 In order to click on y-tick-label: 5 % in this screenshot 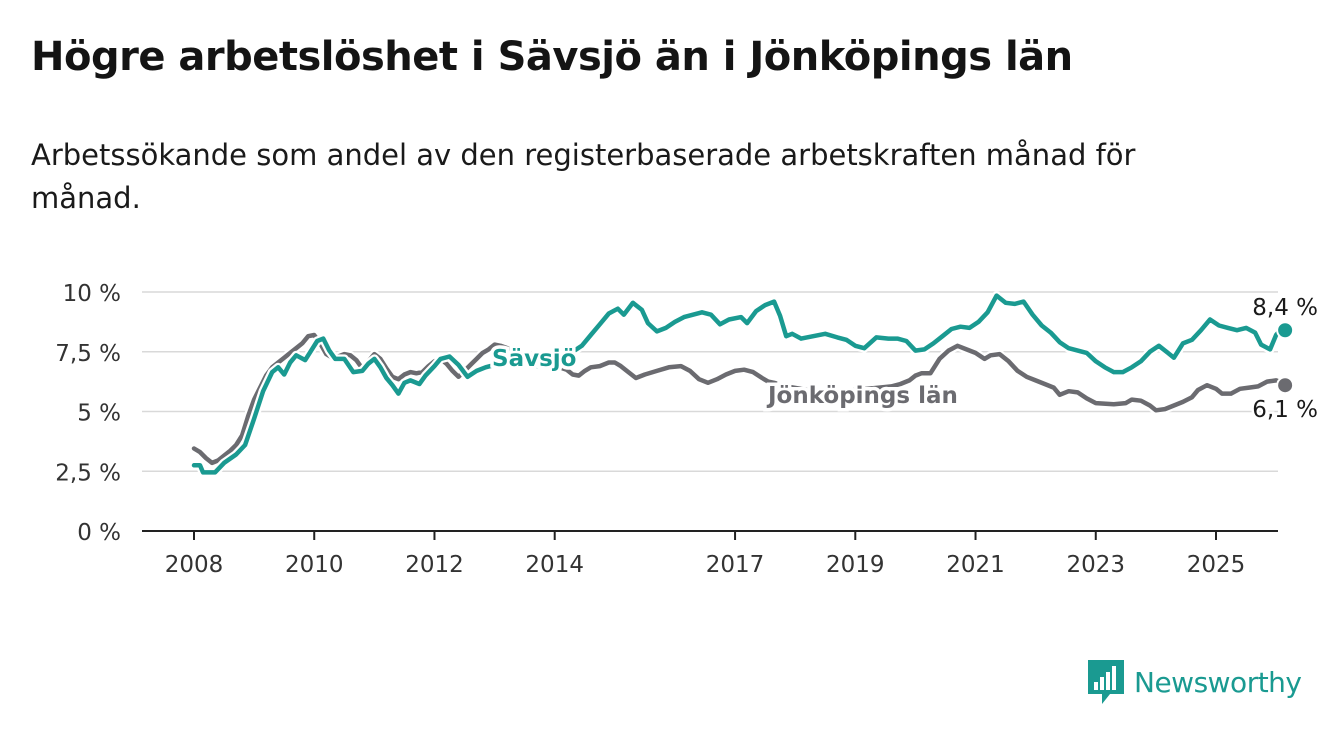, I will do `click(99, 414)`.